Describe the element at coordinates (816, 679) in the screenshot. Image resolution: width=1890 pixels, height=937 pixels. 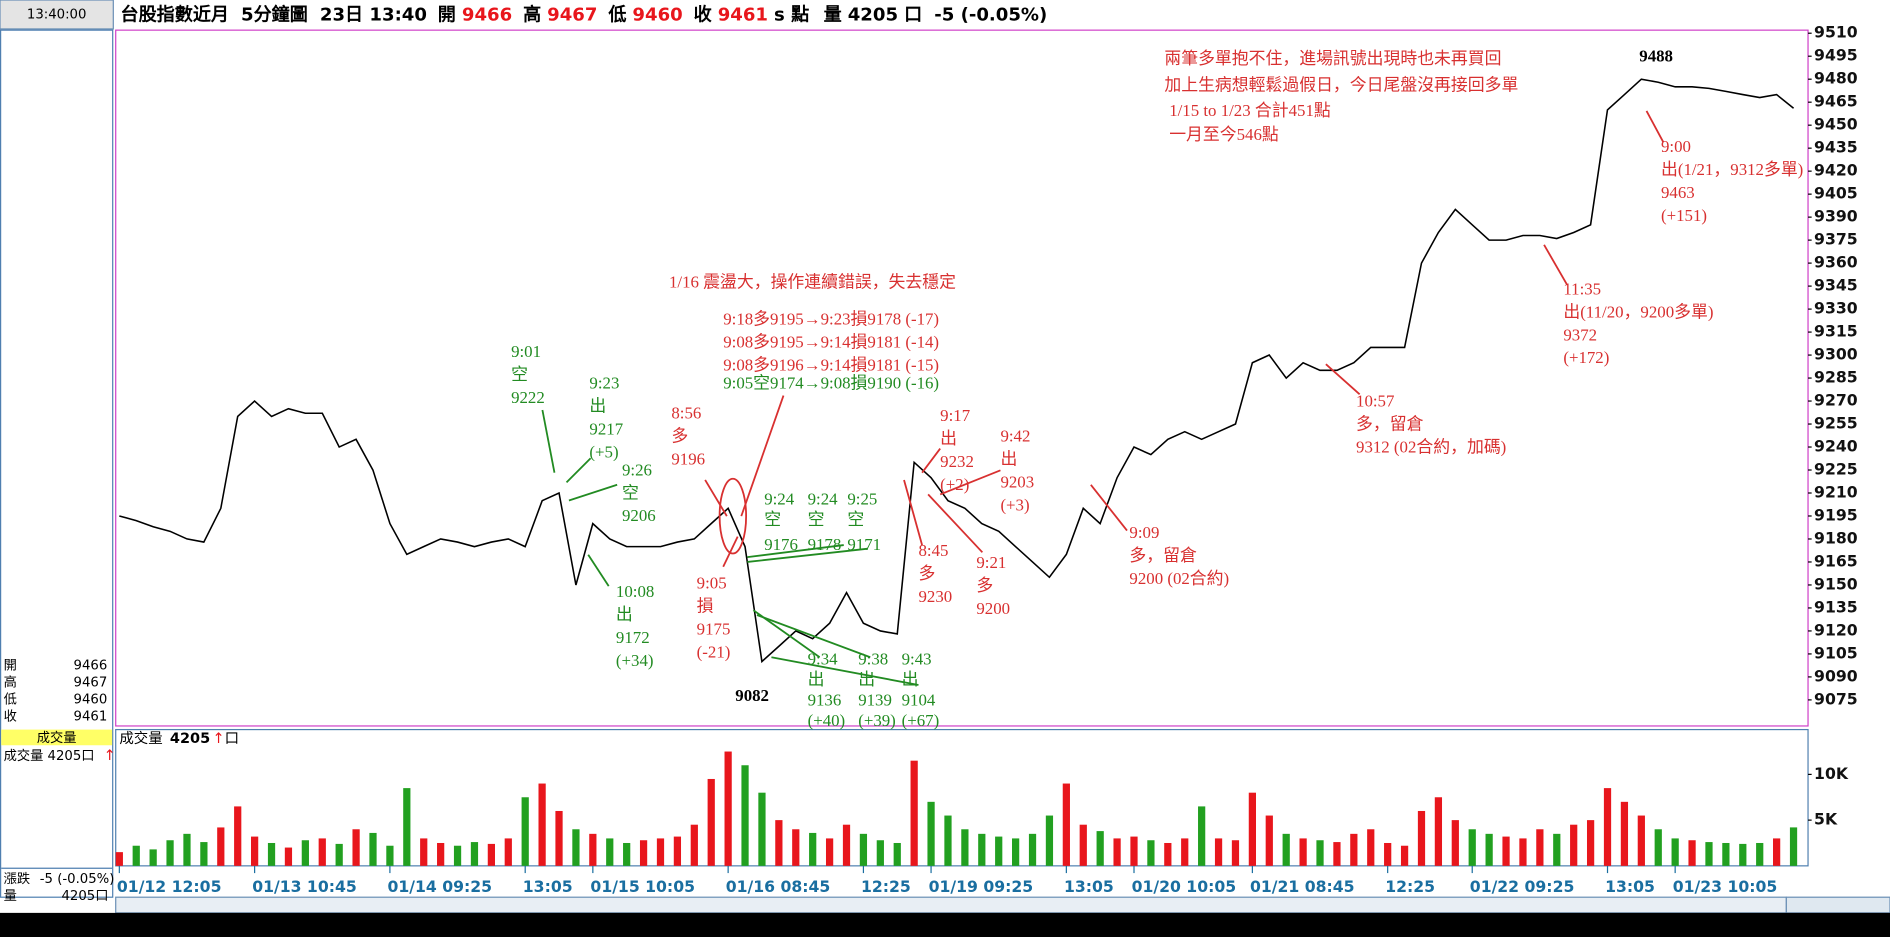
I see `annotation: 出` at that location.